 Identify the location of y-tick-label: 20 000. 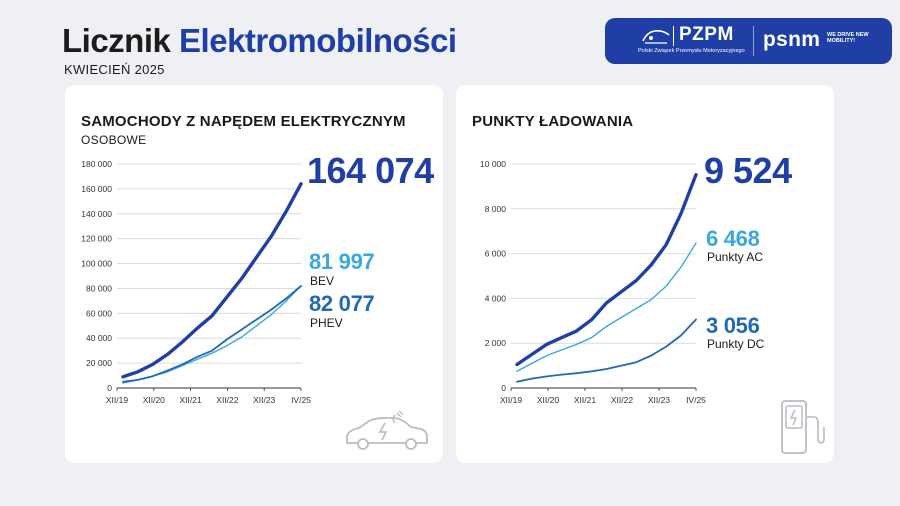
(99, 363).